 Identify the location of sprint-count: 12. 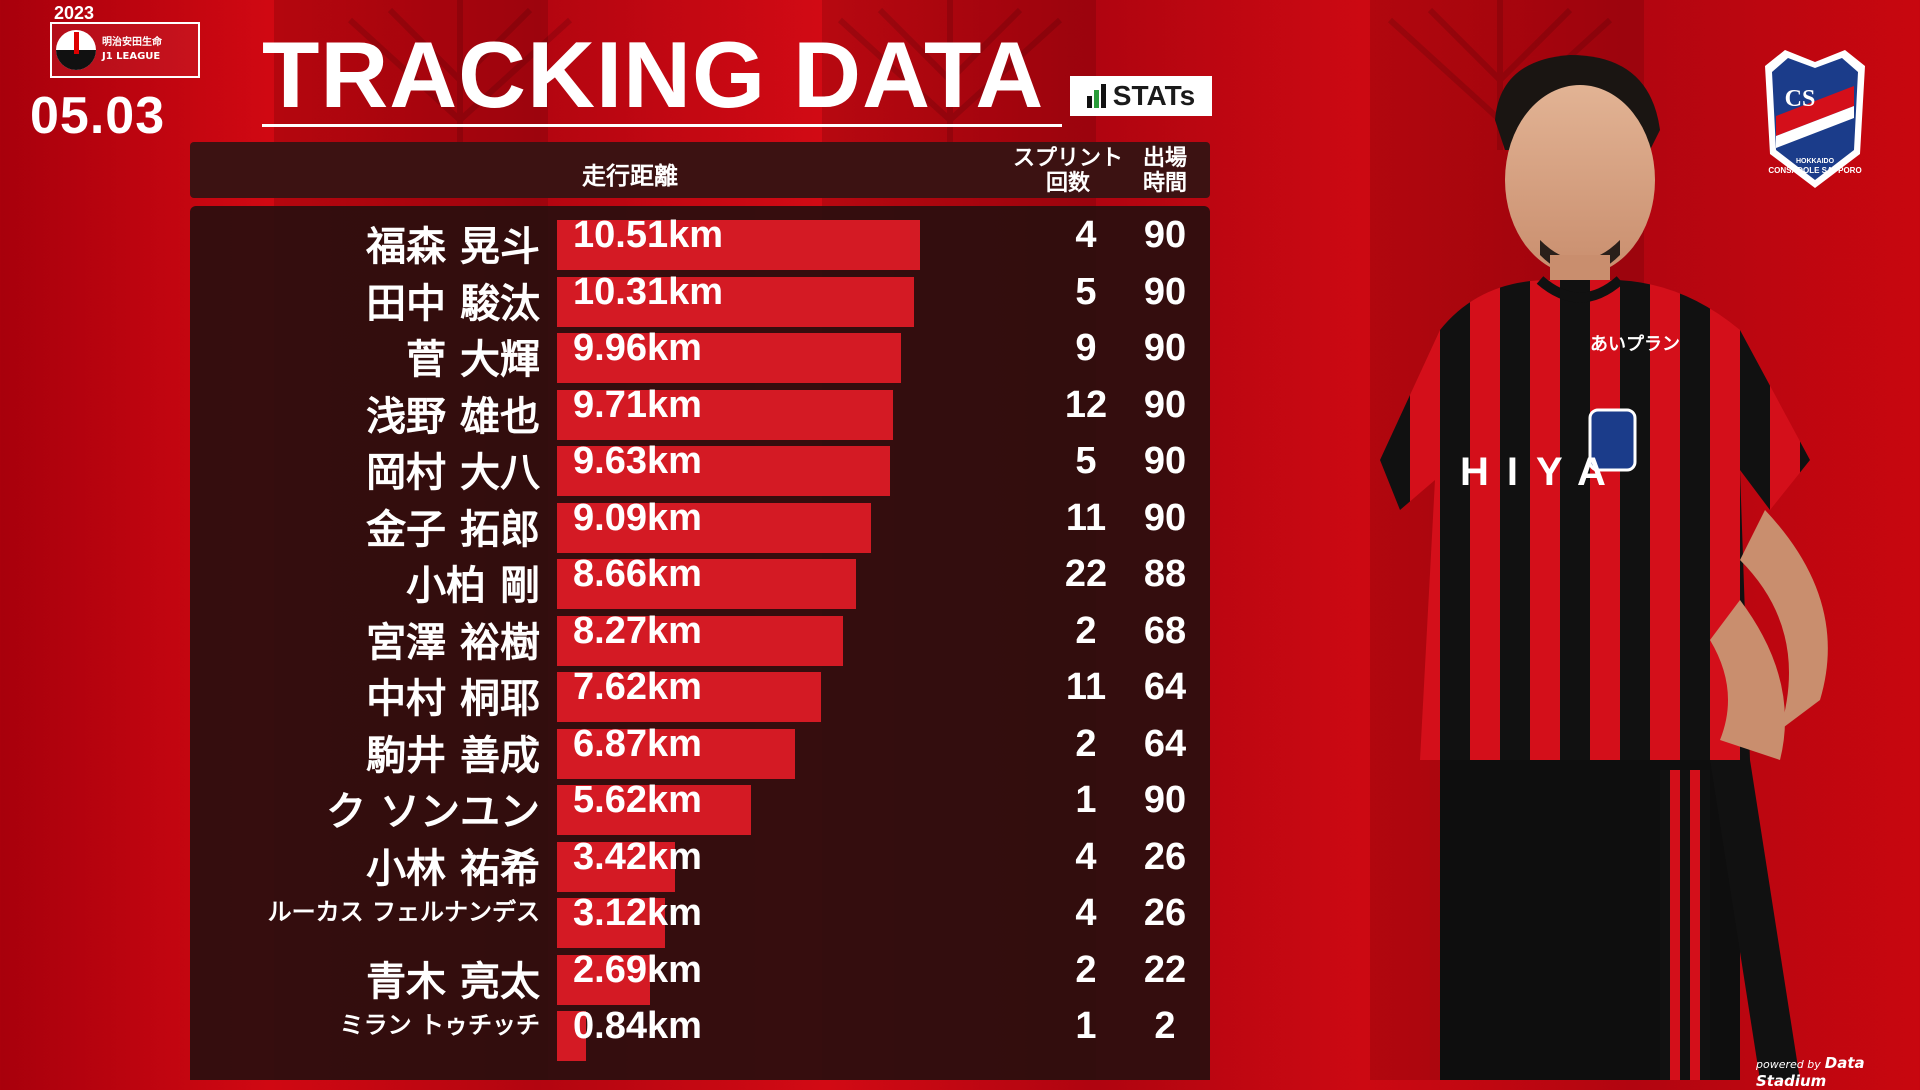
(1086, 404).